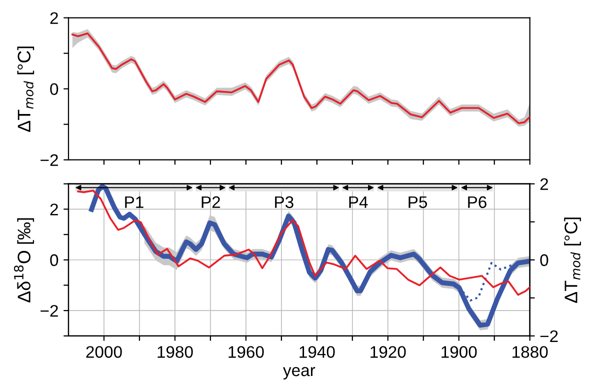  Describe the element at coordinates (284, 202) in the screenshot. I see `band-label: P3` at that location.